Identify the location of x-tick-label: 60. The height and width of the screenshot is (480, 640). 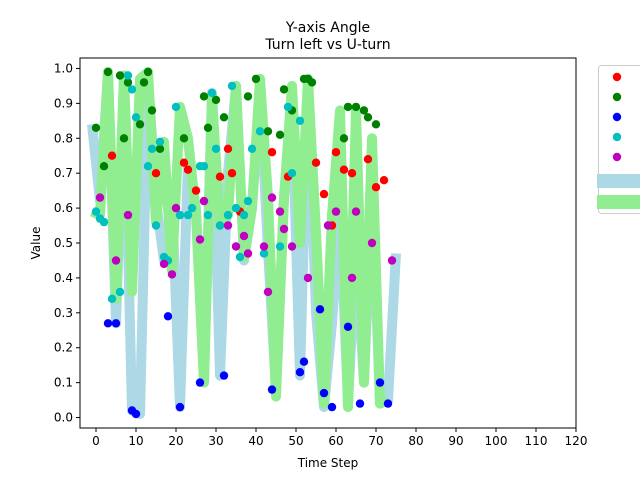
(335, 441).